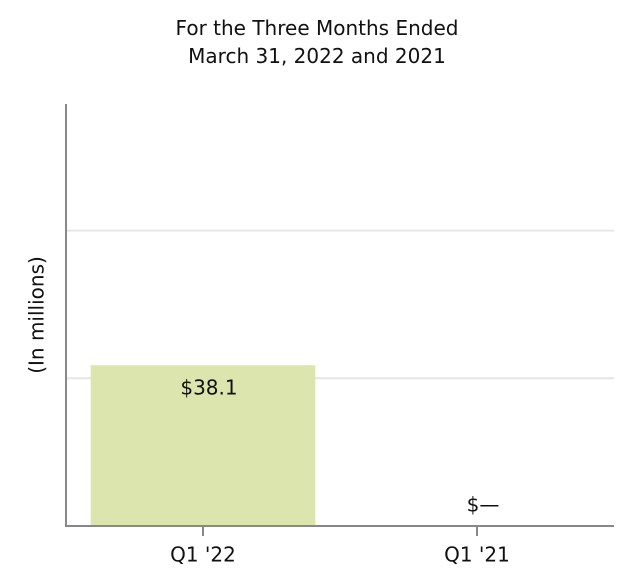 The width and height of the screenshot is (634, 586). What do you see at coordinates (203, 445) in the screenshot?
I see `bar` at bounding box center [203, 445].